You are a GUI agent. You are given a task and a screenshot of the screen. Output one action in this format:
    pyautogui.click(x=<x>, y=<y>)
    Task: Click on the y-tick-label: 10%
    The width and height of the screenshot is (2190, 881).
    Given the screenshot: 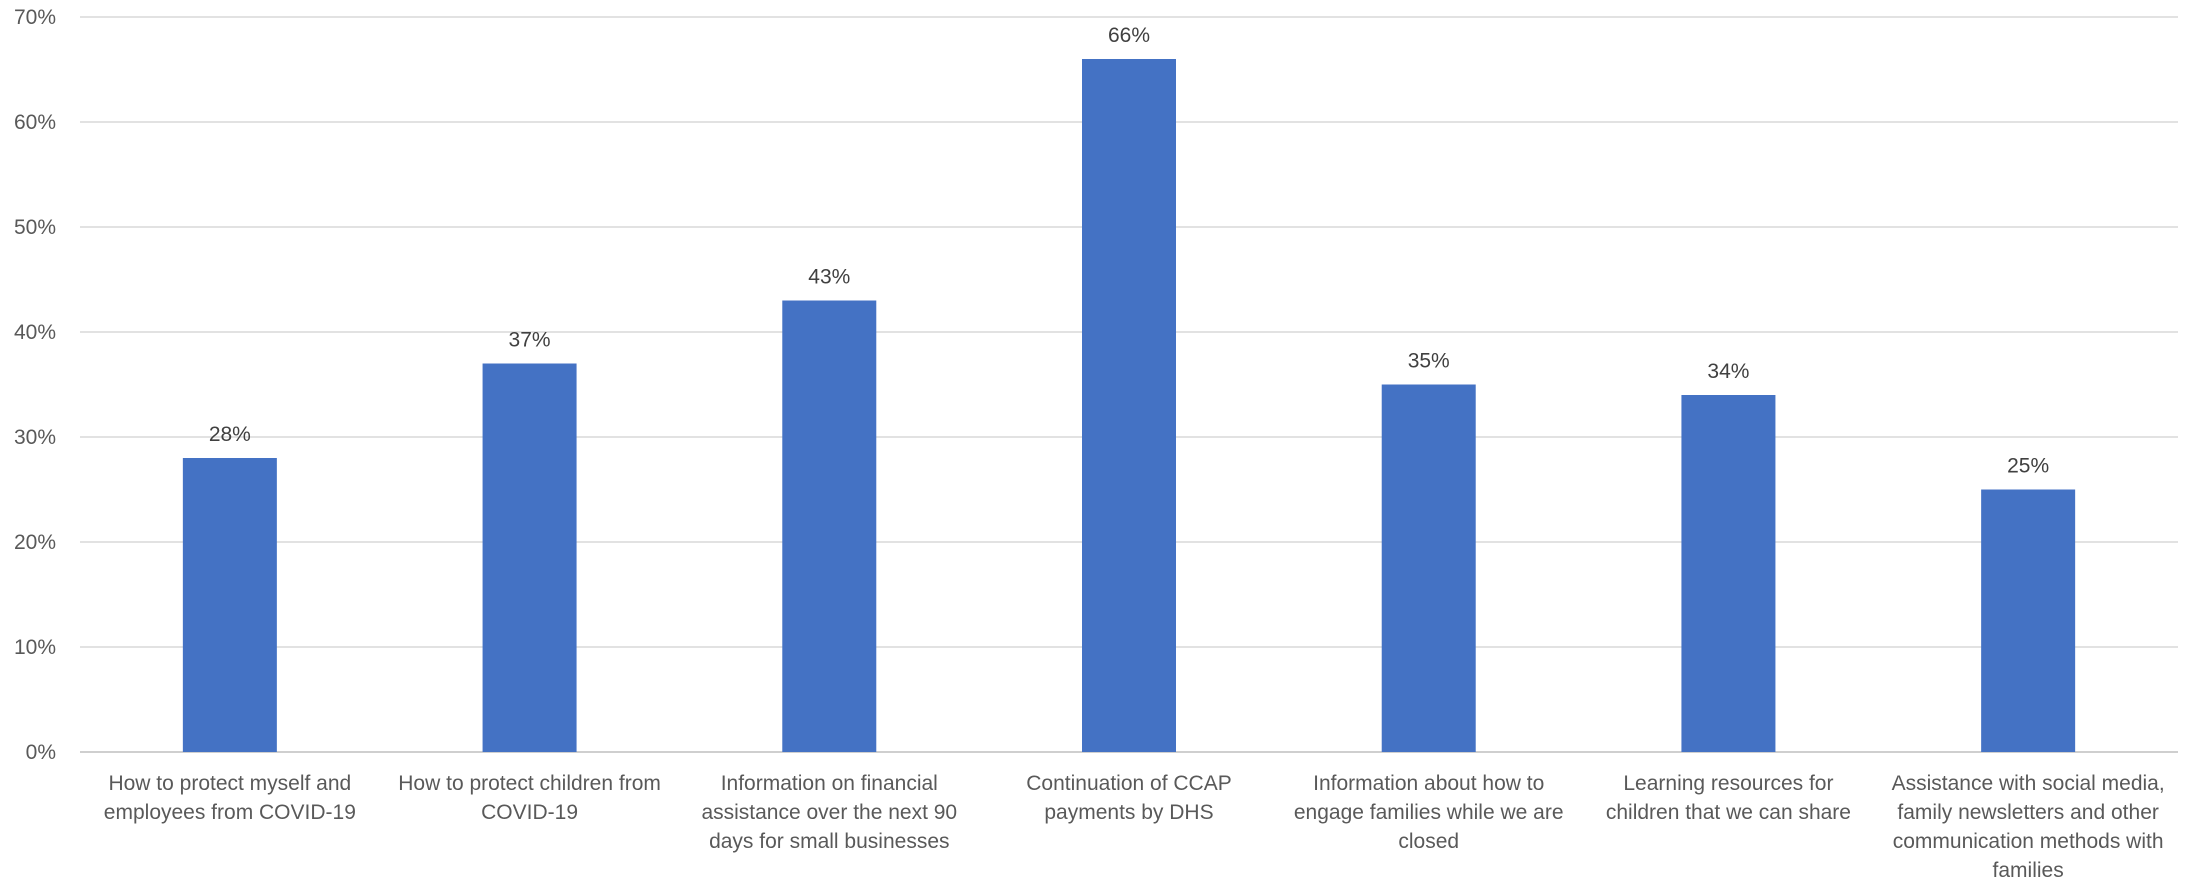 What is the action you would take?
    pyautogui.click(x=35, y=647)
    